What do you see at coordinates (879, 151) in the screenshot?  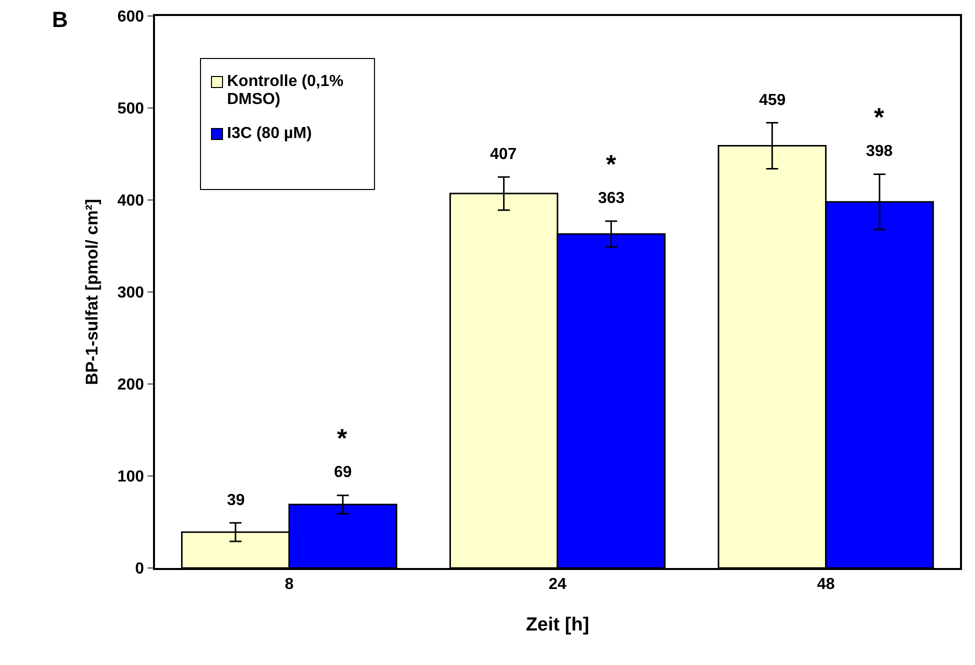 I see `data-label: 398` at bounding box center [879, 151].